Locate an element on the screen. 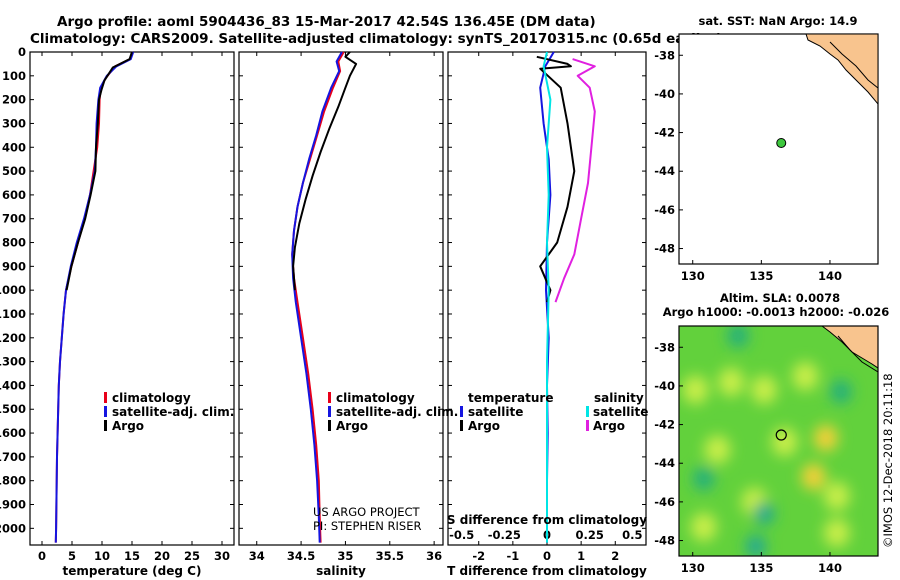 This screenshot has width=900, height=580. x-tick-label: 30 is located at coordinates (222, 556).